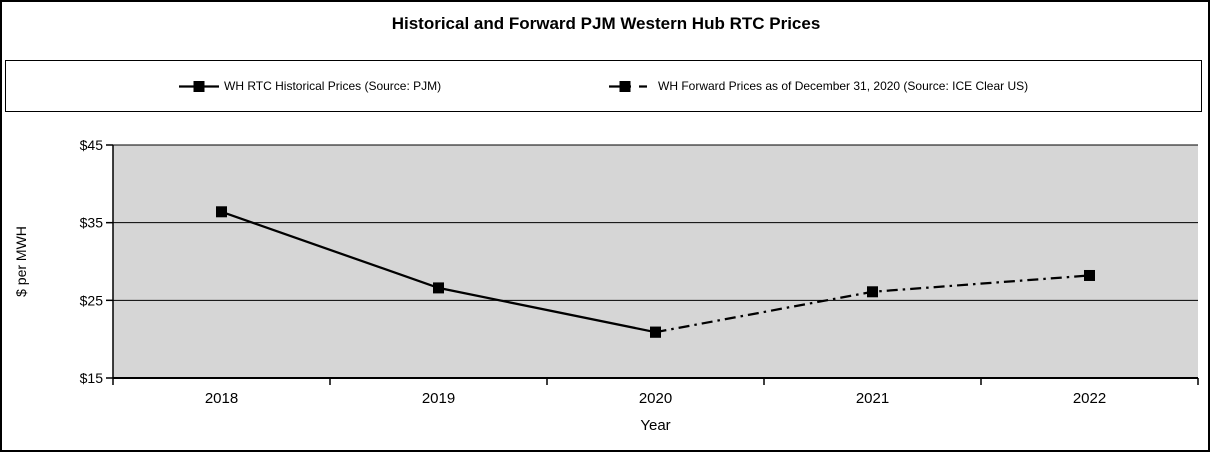 The height and width of the screenshot is (459, 1212). Describe the element at coordinates (92, 145) in the screenshot. I see `y-tick-label: $45` at that location.